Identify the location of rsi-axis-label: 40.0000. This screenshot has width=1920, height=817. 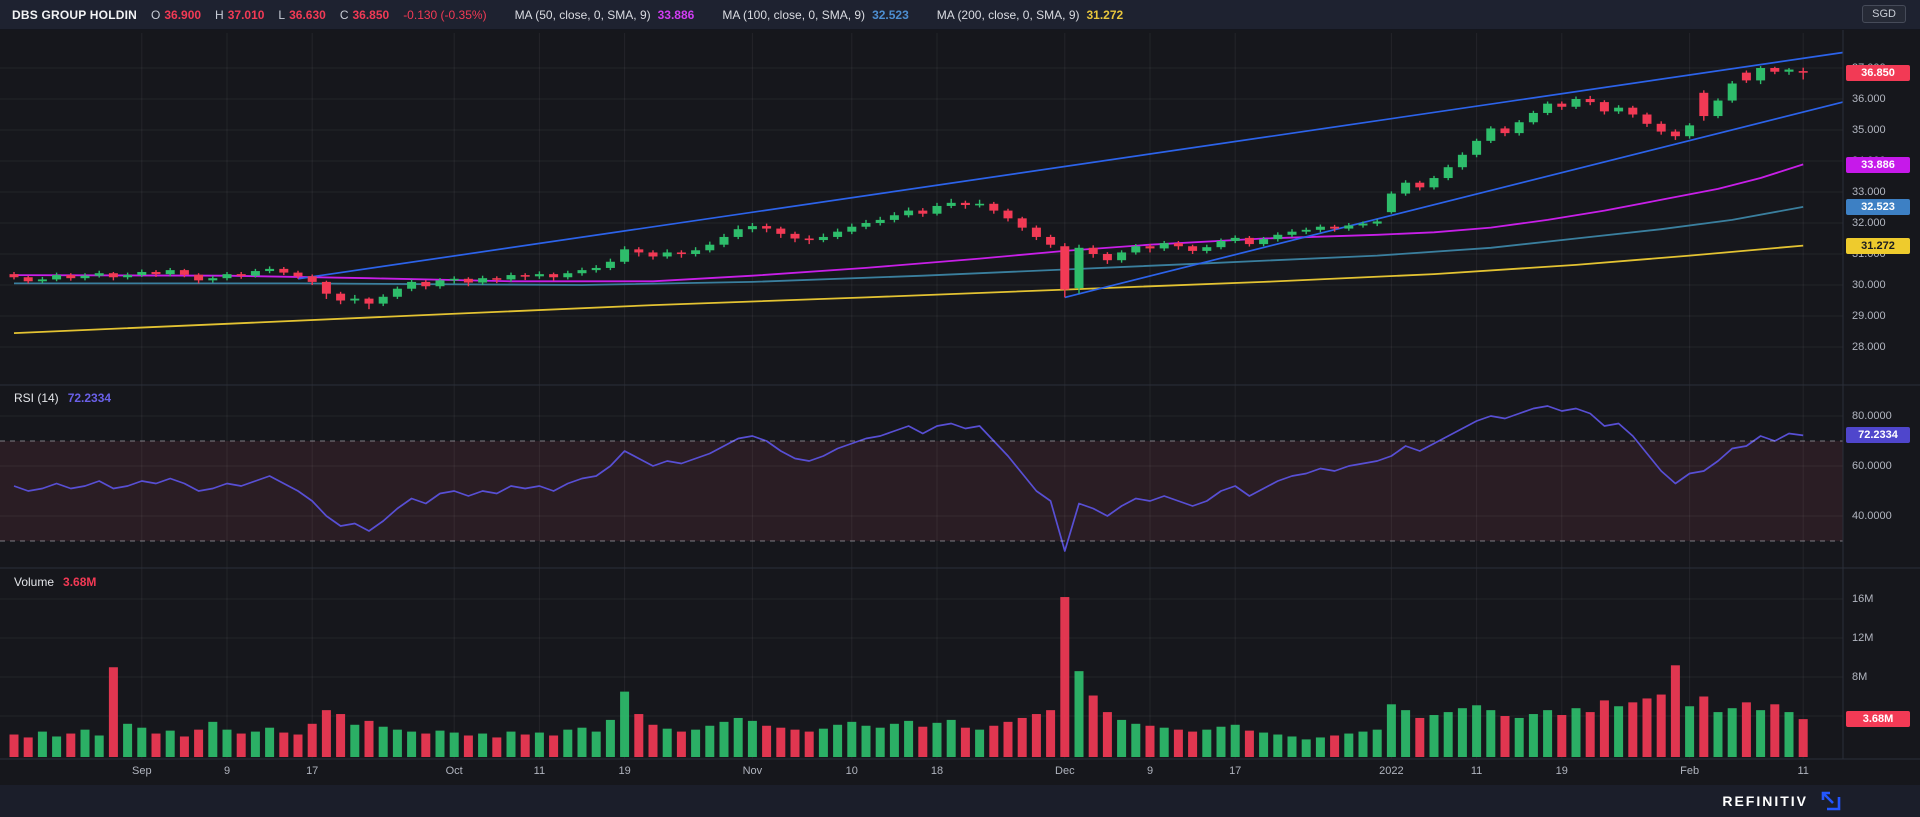
(1872, 516).